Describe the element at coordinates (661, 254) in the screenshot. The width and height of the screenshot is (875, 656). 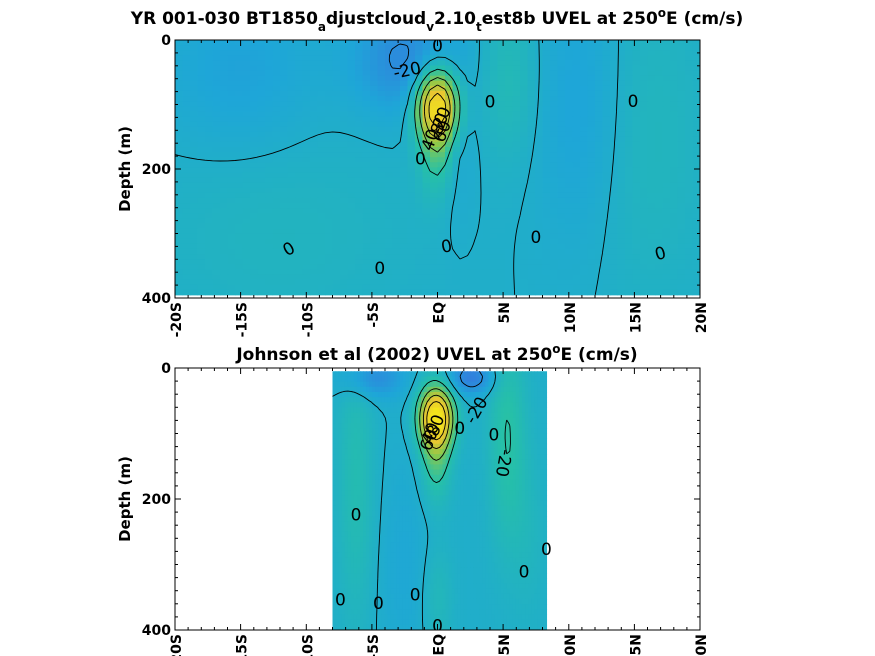
I see `contour-label: 0` at that location.